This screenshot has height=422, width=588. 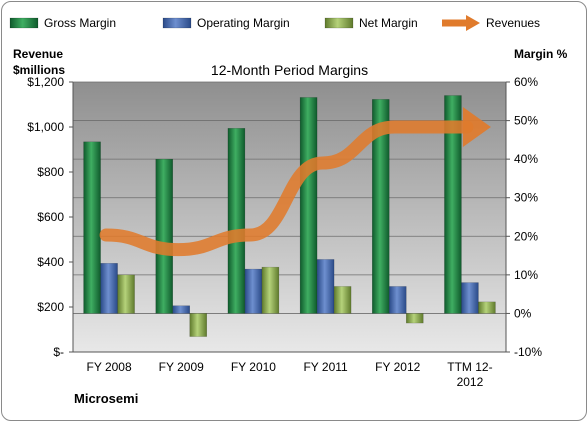 What do you see at coordinates (476, 127) in the screenshot?
I see `revenue-arrowhead` at bounding box center [476, 127].